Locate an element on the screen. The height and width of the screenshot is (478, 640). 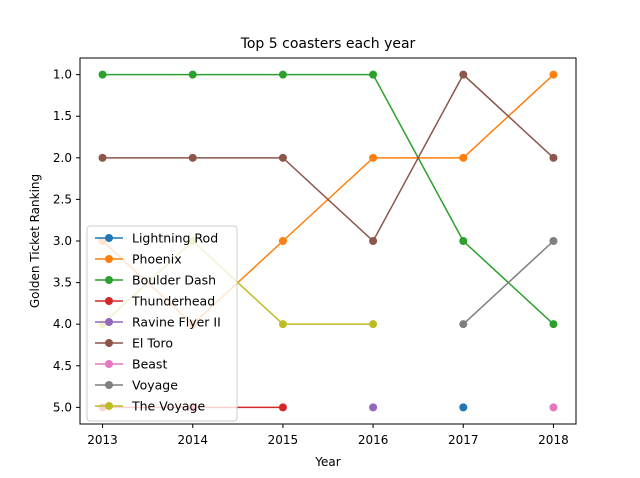
series-line-voyage is located at coordinates (508, 282).